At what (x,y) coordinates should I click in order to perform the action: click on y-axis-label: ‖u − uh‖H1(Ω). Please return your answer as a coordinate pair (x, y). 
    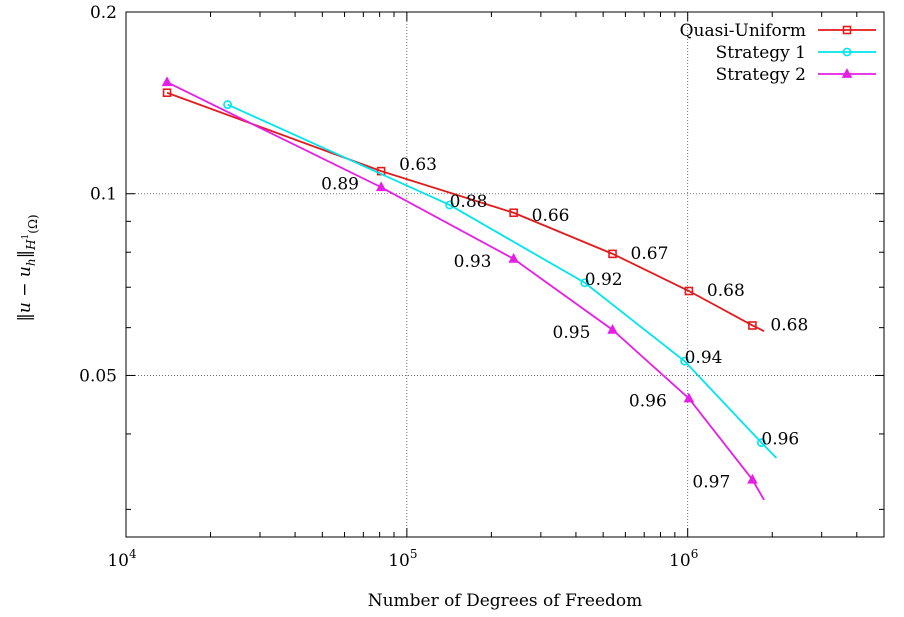
    Looking at the image, I should click on (27, 267).